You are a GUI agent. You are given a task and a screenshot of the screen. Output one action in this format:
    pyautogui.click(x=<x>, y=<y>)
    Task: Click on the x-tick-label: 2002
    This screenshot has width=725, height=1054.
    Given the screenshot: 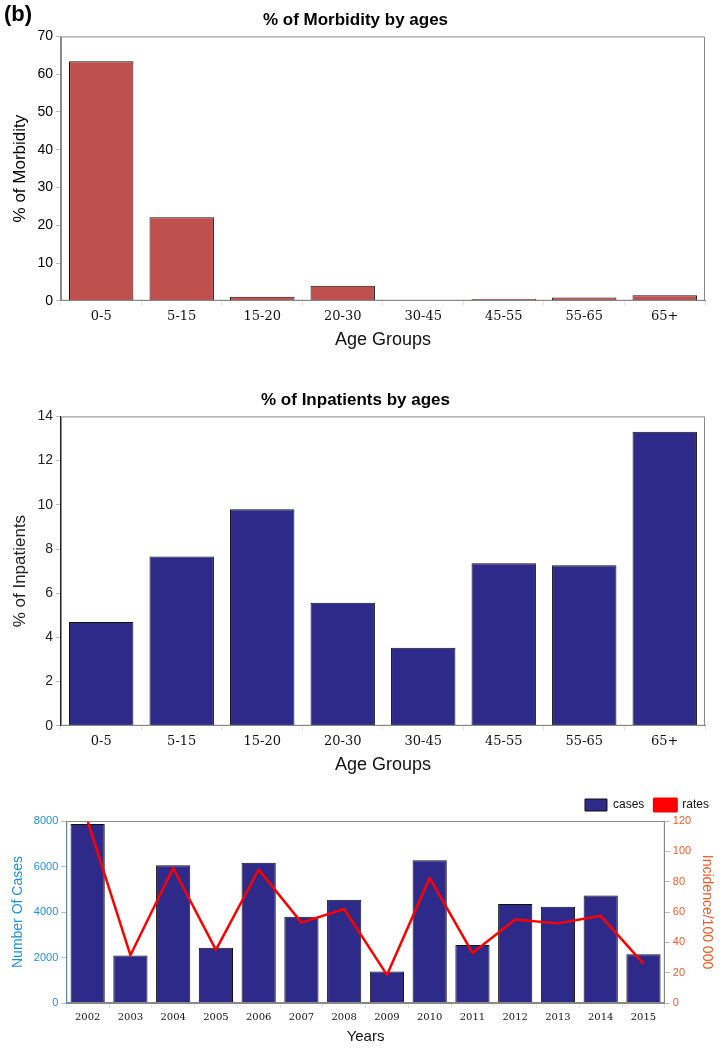 What is the action you would take?
    pyautogui.click(x=87, y=1016)
    